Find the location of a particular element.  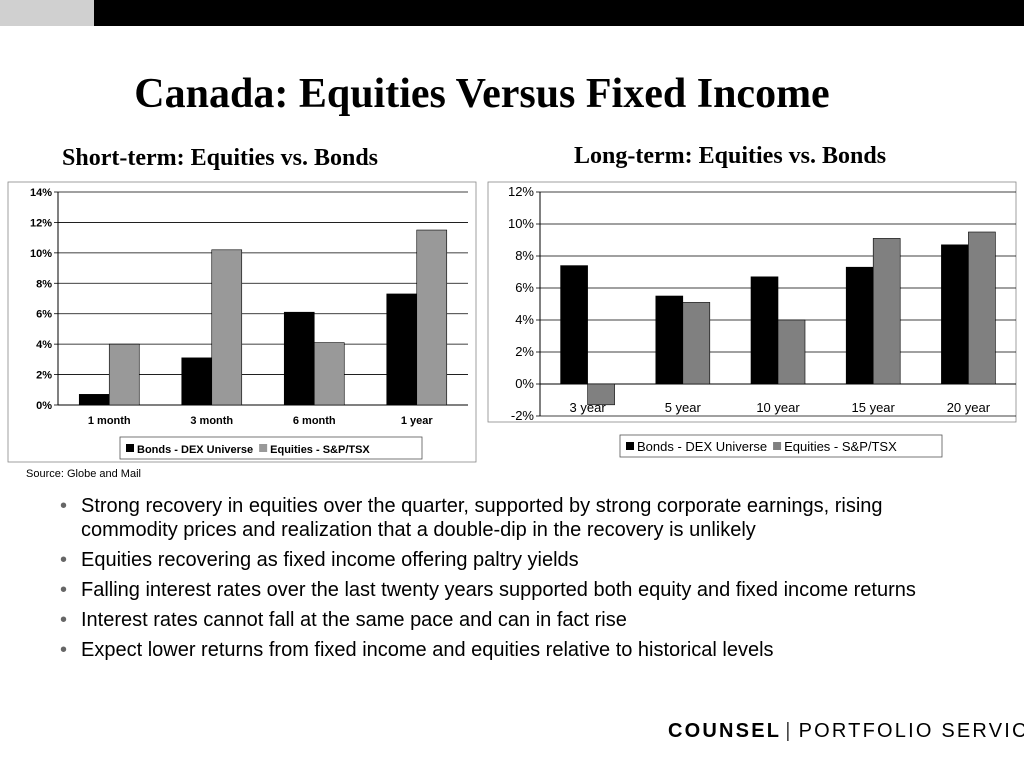

x-tick-label: 1 year is located at coordinates (417, 421).